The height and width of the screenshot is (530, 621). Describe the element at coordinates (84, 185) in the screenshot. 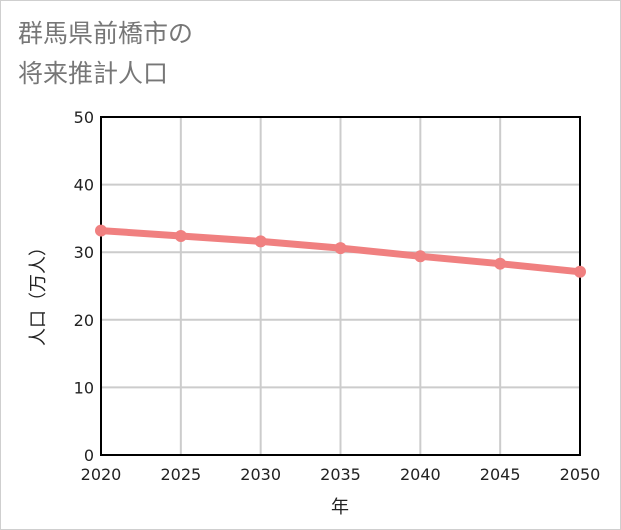

I see `y-tick-label-40: 40` at that location.